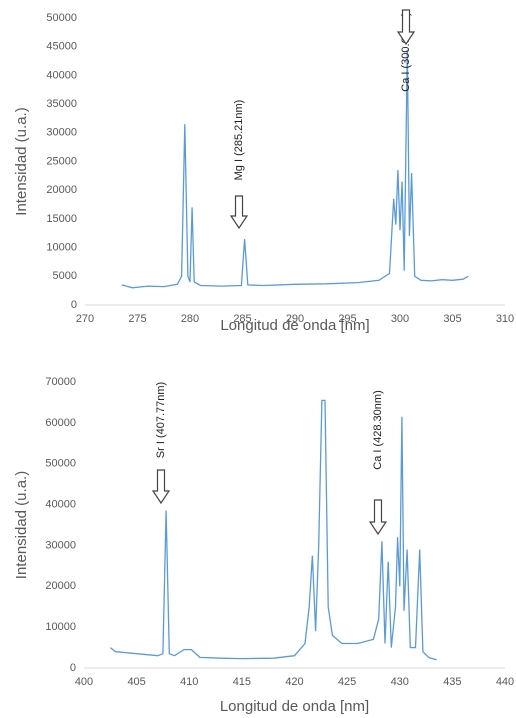  What do you see at coordinates (505, 319) in the screenshot?
I see `x-tick-label: 310` at bounding box center [505, 319].